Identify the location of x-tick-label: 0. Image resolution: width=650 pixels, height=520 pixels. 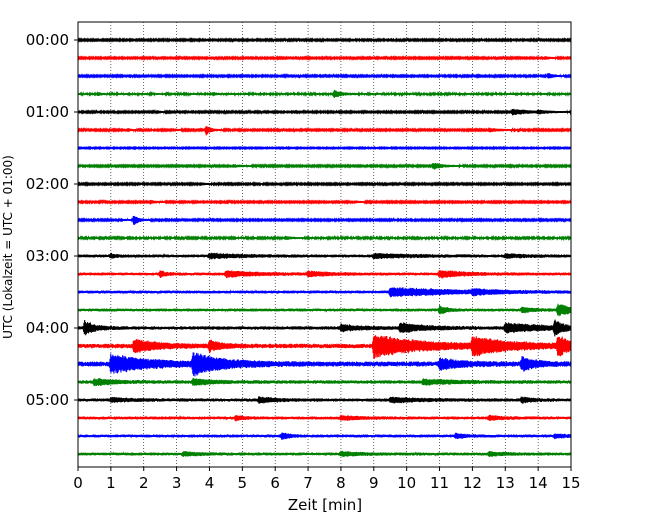
(78, 483).